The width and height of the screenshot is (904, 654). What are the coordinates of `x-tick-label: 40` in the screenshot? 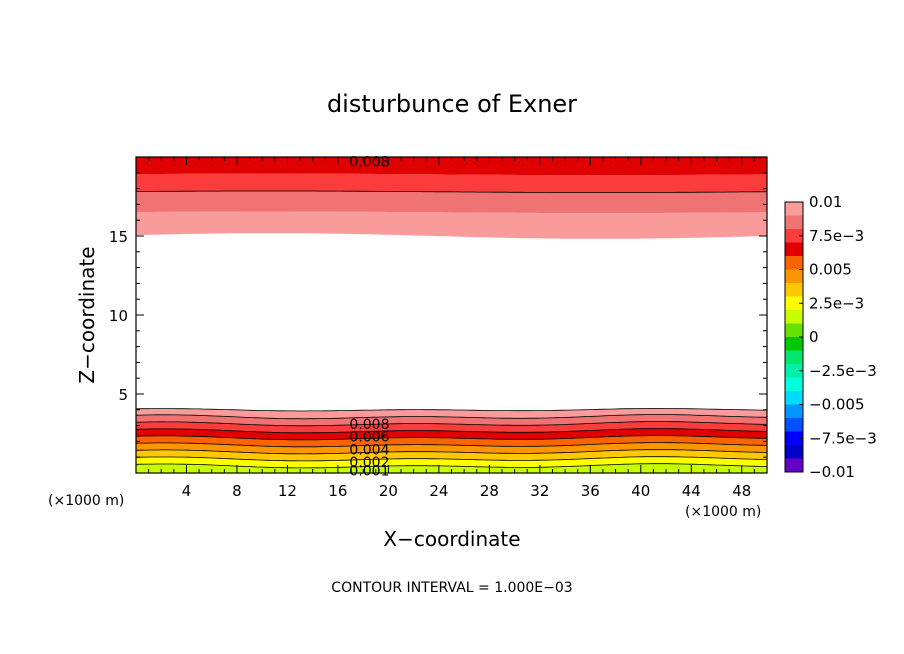 It's located at (640, 491).